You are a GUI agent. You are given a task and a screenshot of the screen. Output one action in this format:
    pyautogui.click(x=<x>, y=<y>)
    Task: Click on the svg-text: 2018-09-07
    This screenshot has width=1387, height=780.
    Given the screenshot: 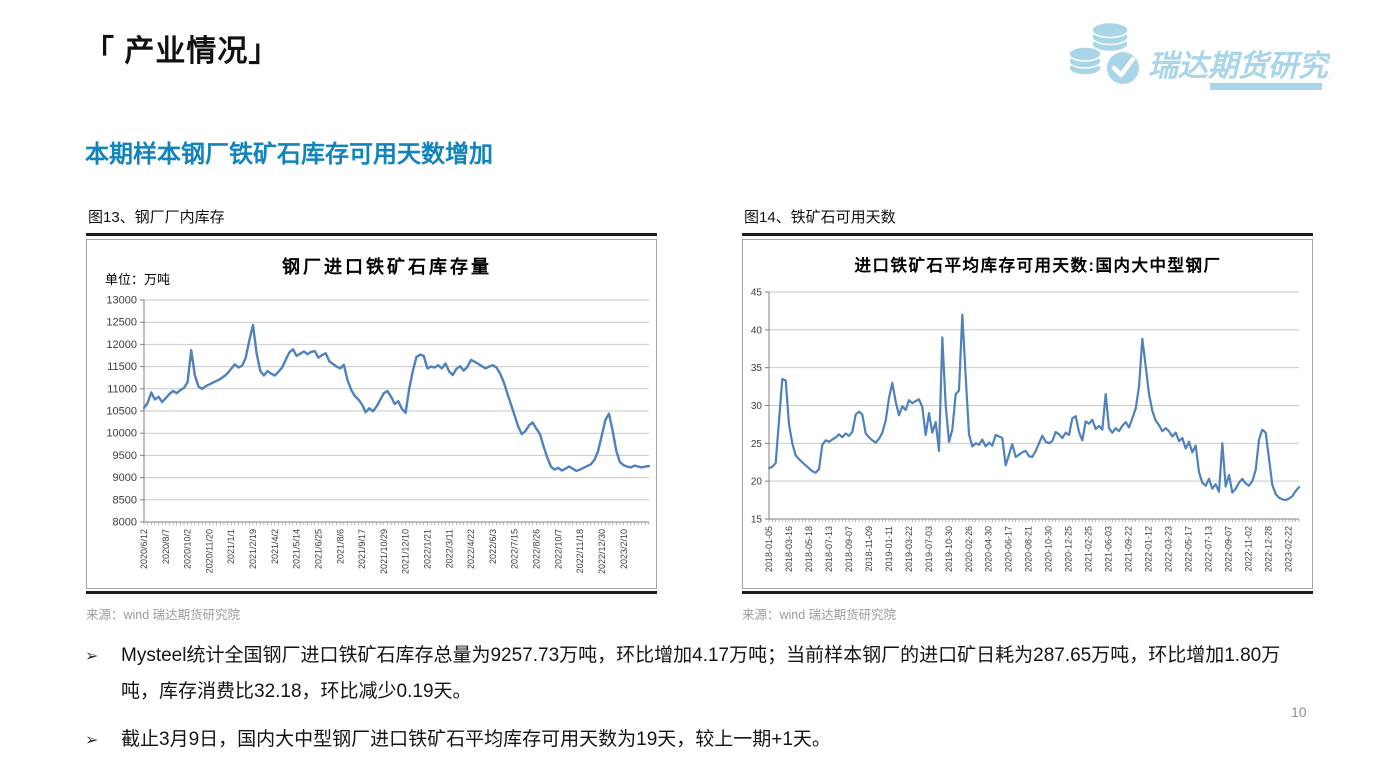 What is the action you would take?
    pyautogui.click(x=849, y=549)
    